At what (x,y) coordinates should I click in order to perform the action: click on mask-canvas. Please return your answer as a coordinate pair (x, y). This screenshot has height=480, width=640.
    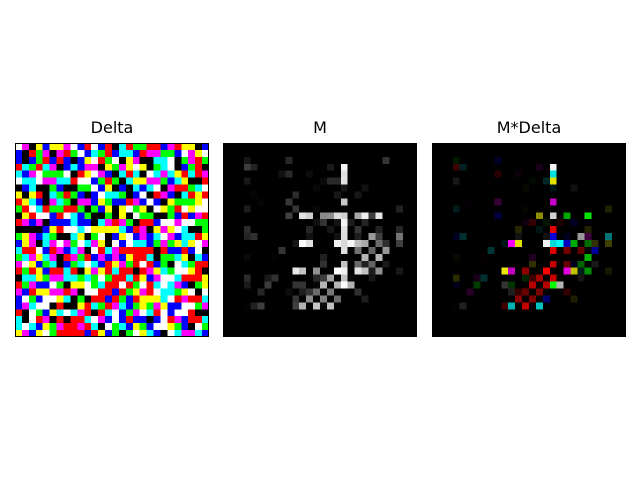
    Looking at the image, I should click on (320, 240).